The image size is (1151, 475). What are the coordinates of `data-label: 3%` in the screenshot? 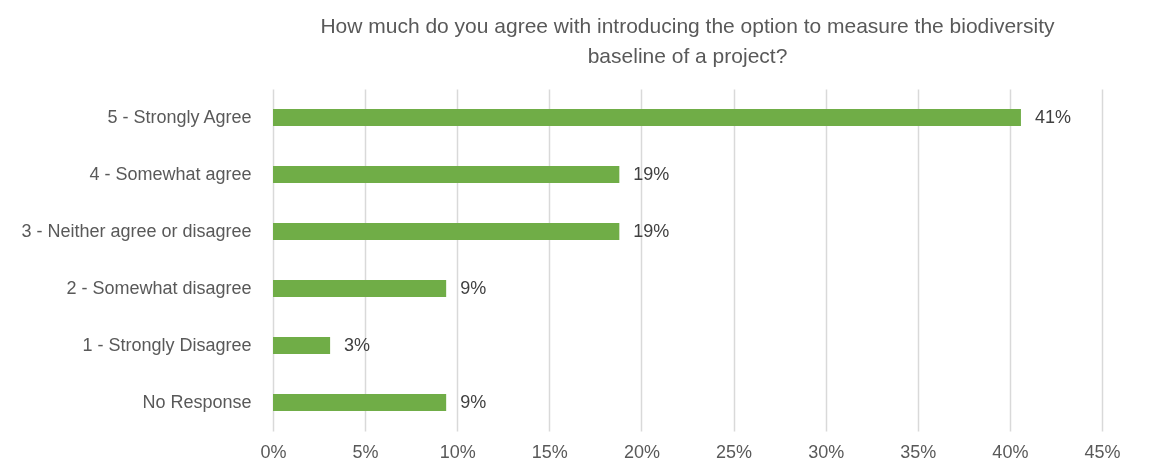 It's located at (357, 344).